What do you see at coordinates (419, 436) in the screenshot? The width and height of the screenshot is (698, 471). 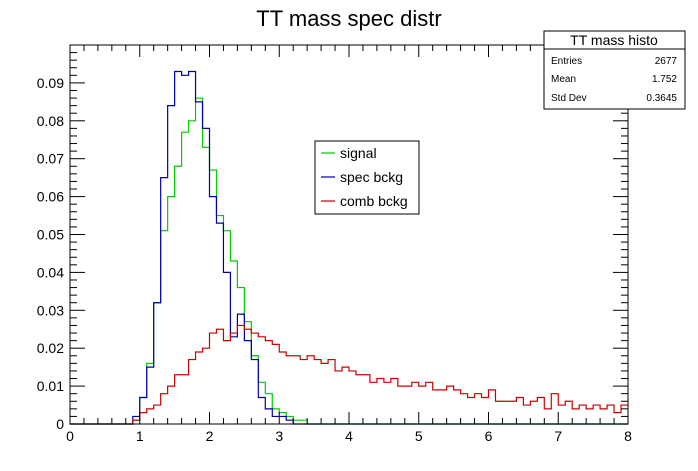 I see `x-tick-label: 5` at bounding box center [419, 436].